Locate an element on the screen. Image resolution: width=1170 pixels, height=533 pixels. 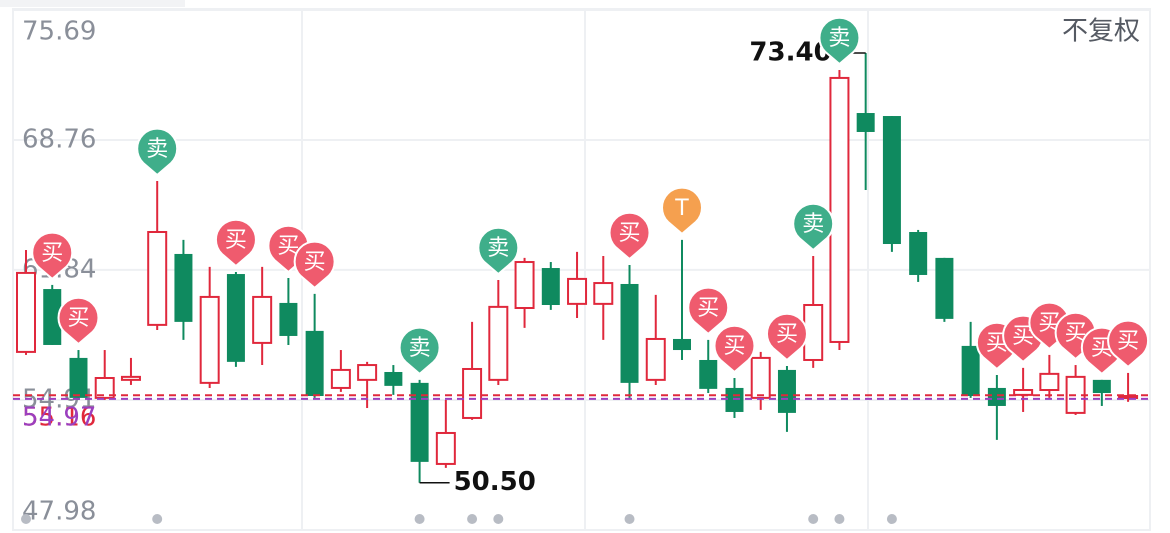
annotation-label: 73.40 is located at coordinates (790, 52).